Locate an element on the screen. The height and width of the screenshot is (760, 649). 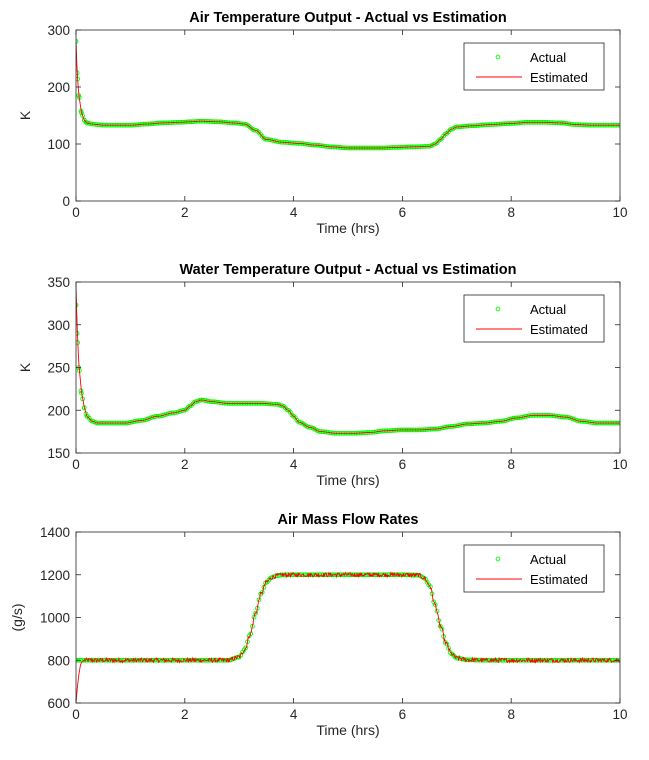
y-tick-label: 600 is located at coordinates (58, 703).